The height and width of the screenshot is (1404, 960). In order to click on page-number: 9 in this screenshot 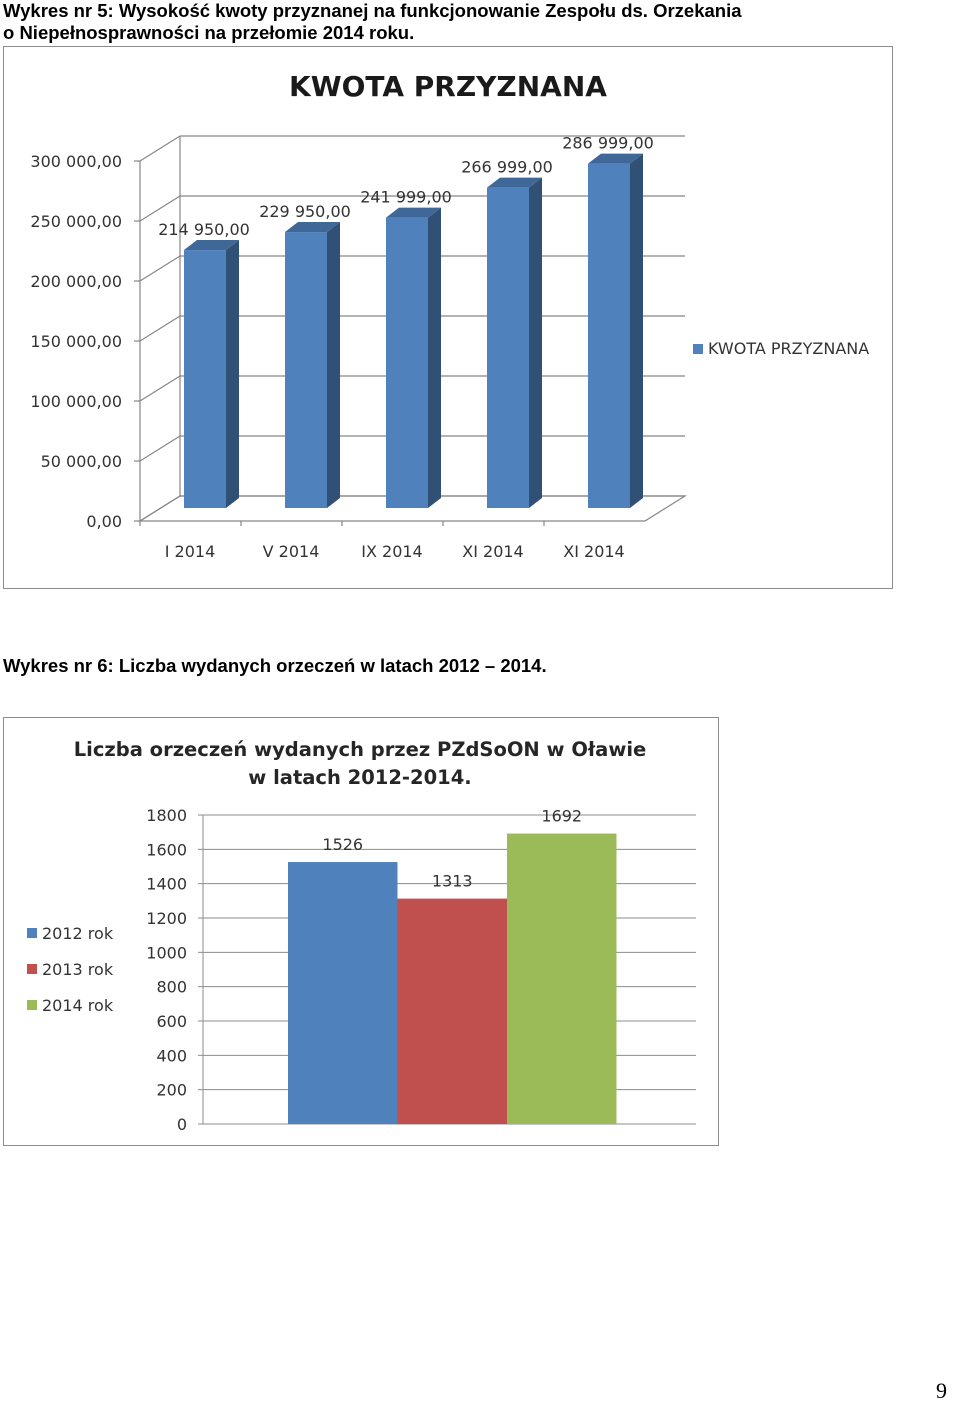, I will do `click(941, 1390)`.